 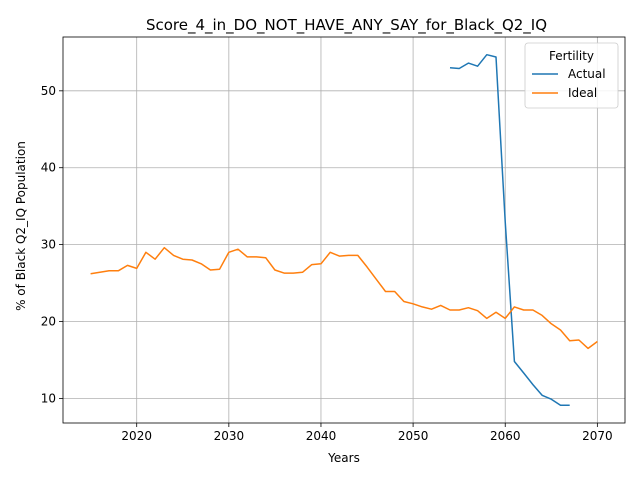 I want to click on y-tick-label: 50, so click(x=48, y=91).